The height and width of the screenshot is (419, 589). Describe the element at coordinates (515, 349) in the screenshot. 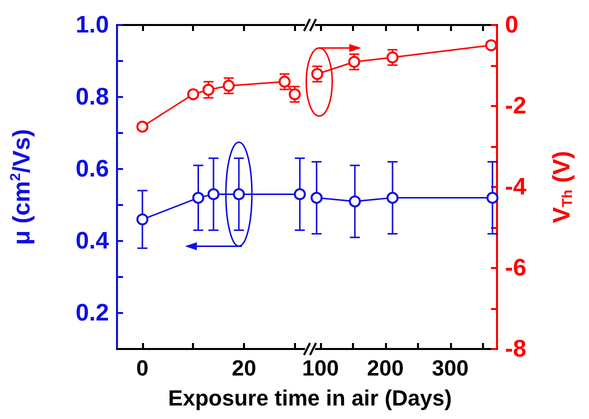

I see `y2-tick-label: -8` at that location.